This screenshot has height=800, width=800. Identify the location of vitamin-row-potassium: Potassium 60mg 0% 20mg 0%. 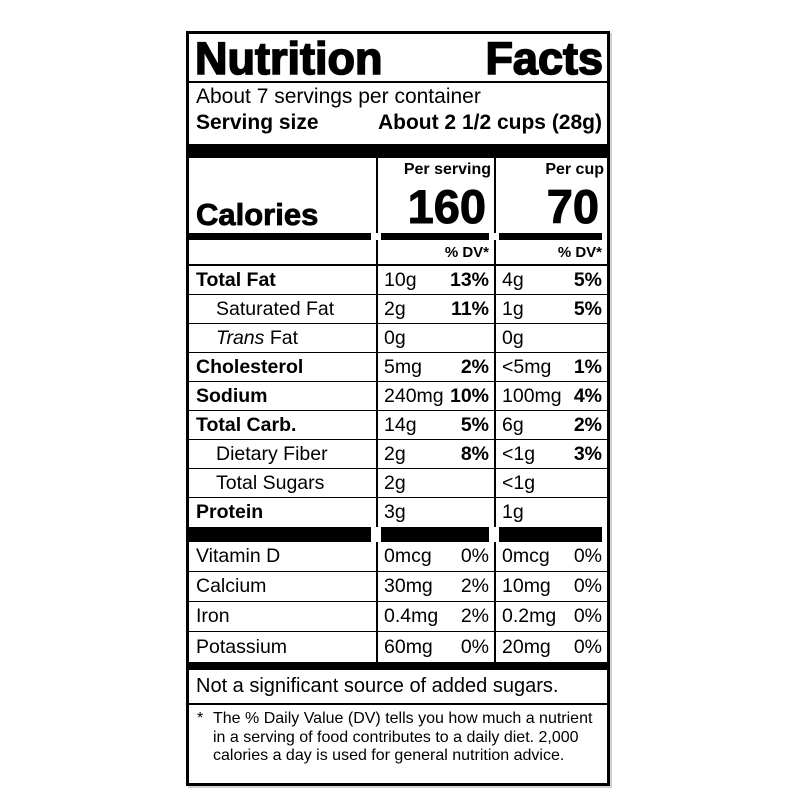
(398, 647).